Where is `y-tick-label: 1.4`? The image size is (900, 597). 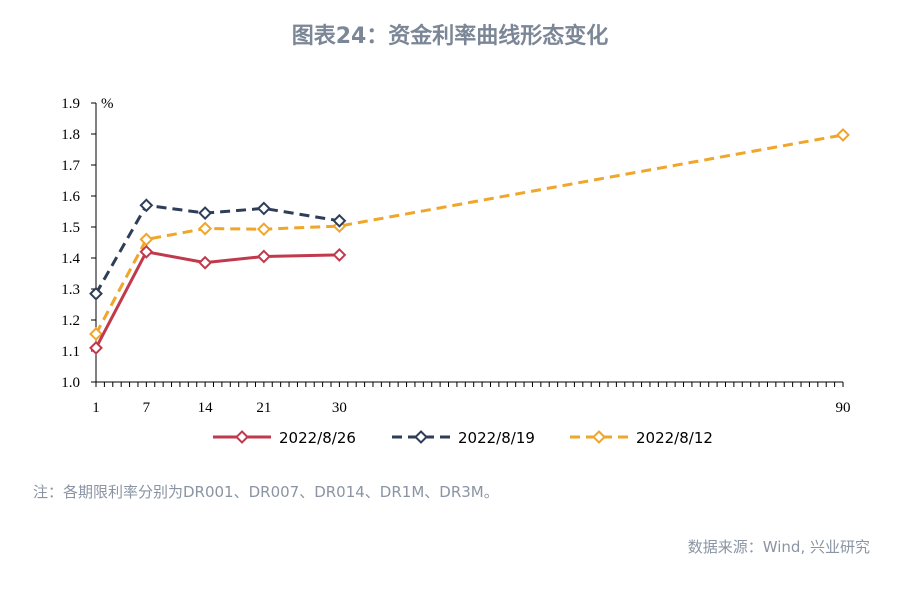 y-tick-label: 1.4 is located at coordinates (70, 259).